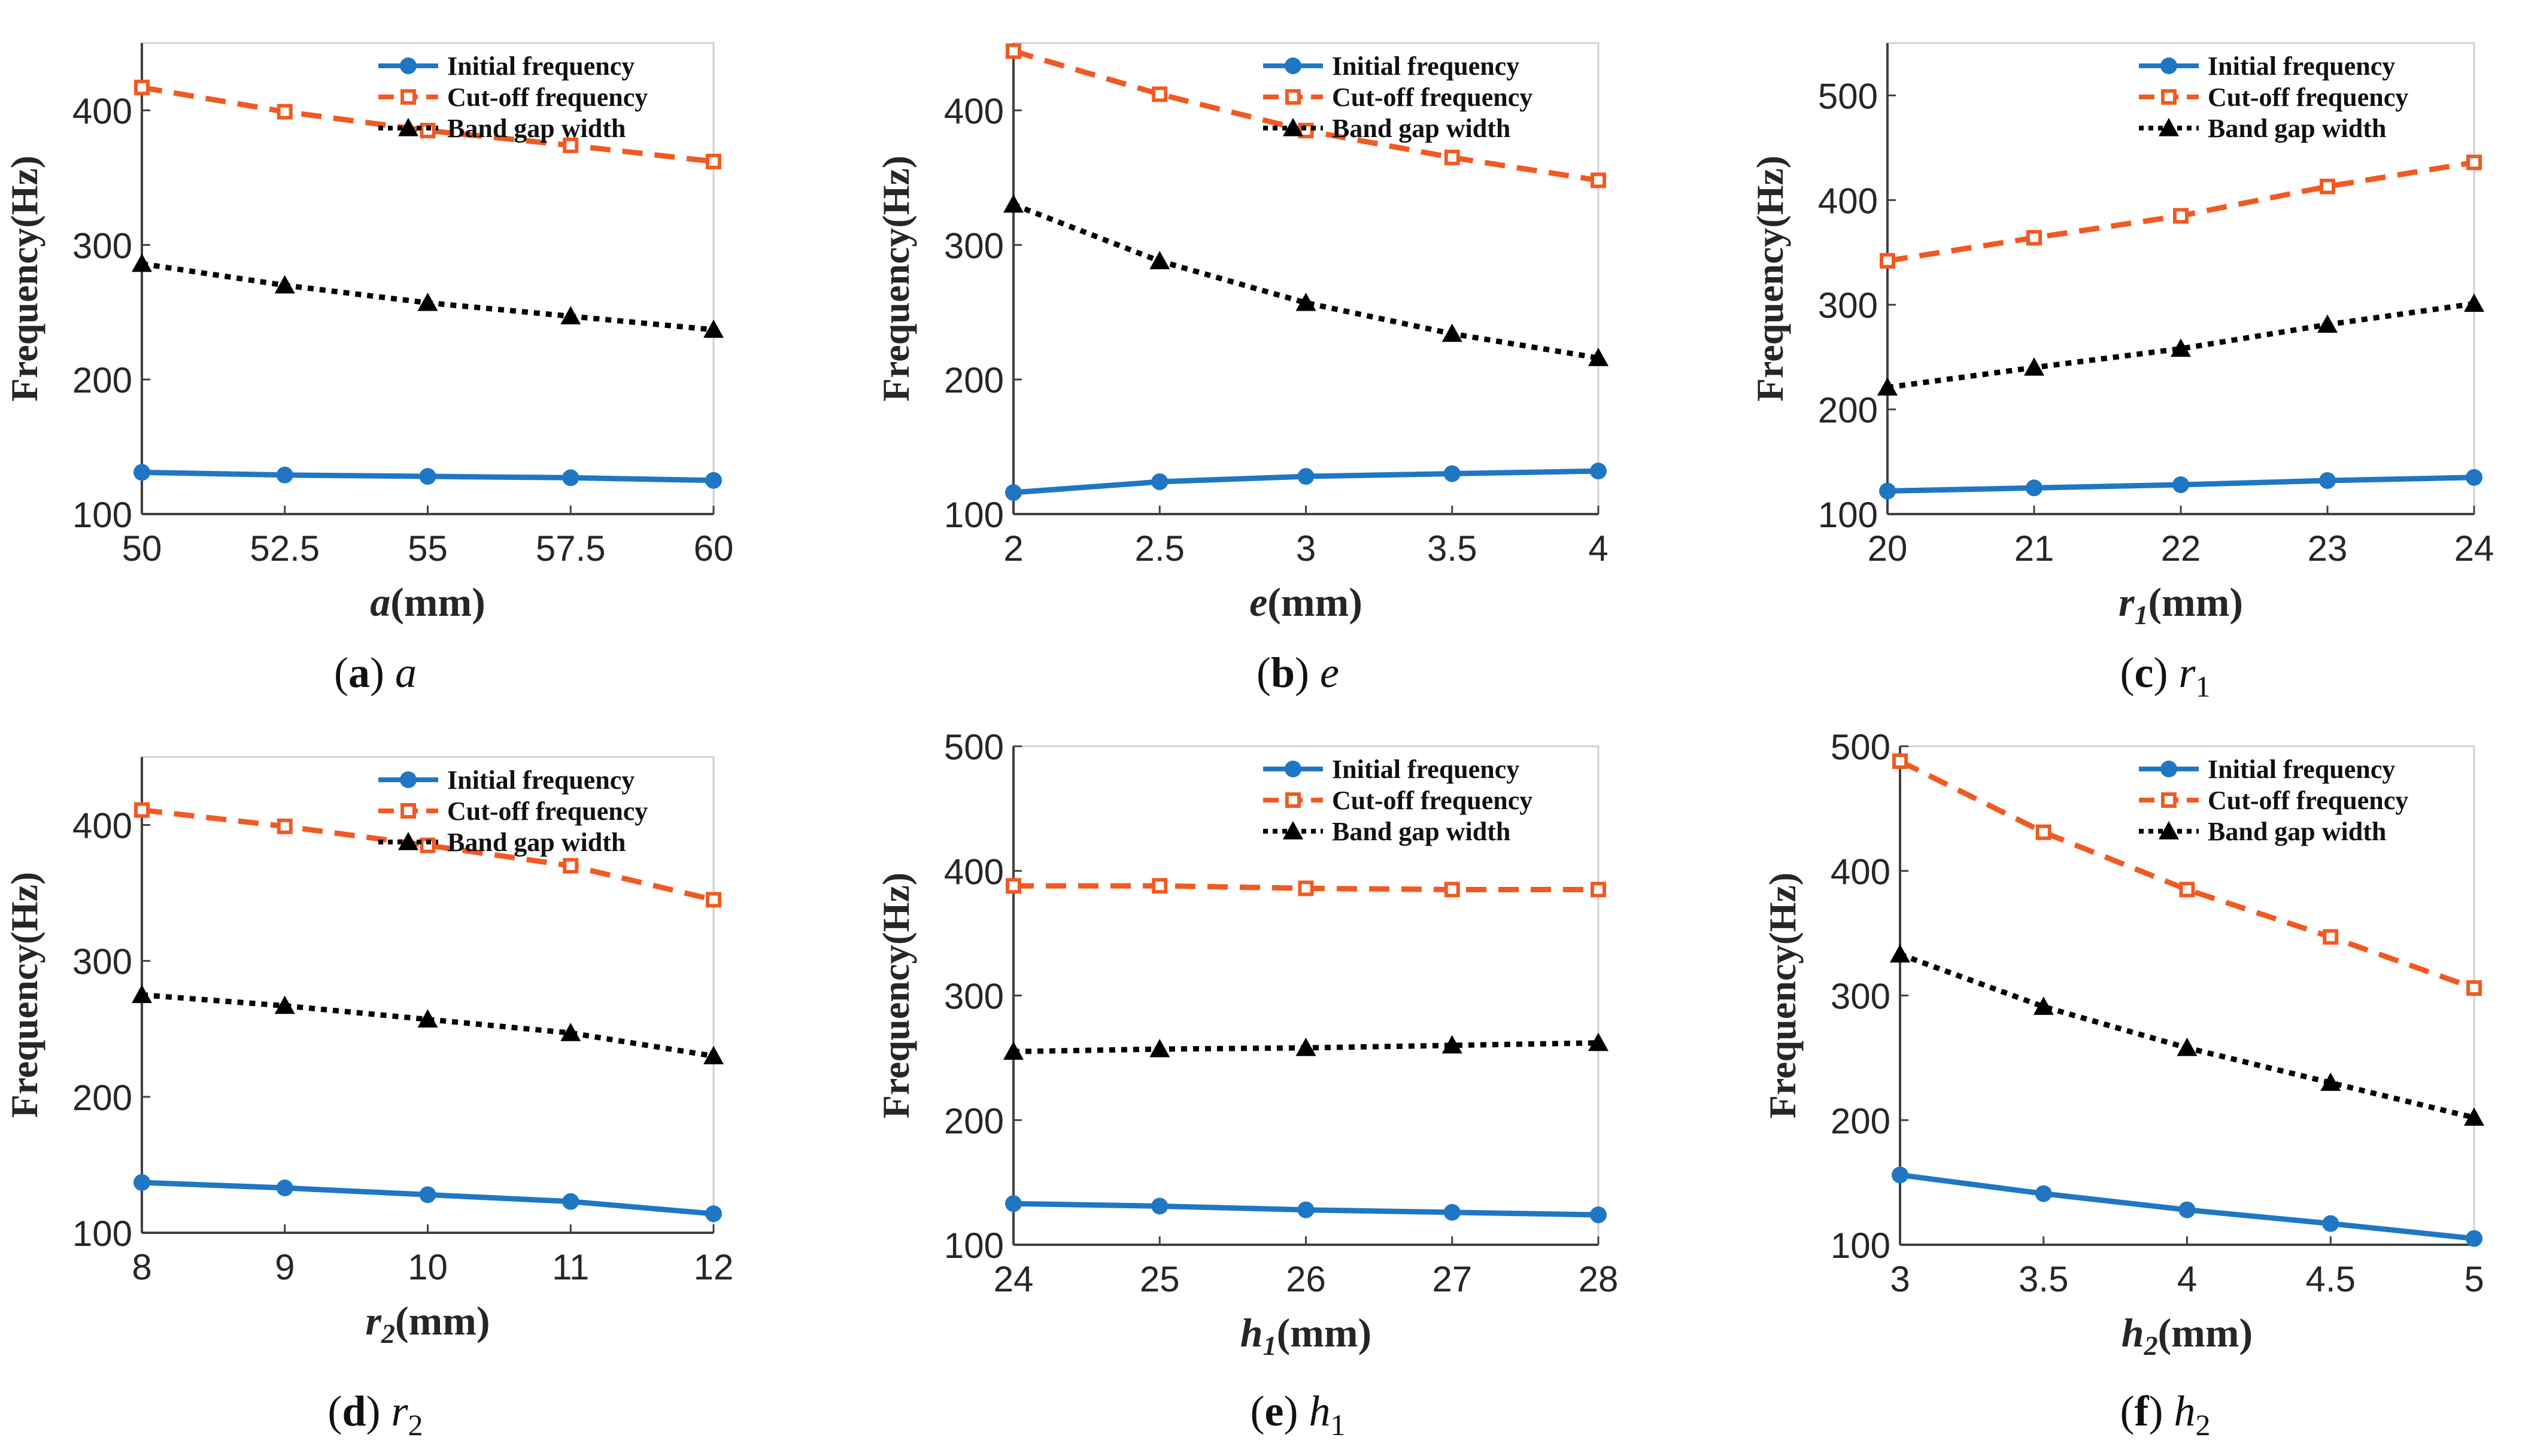 The image size is (2522, 1456). I want to click on x-tick-label: 8, so click(141, 1267).